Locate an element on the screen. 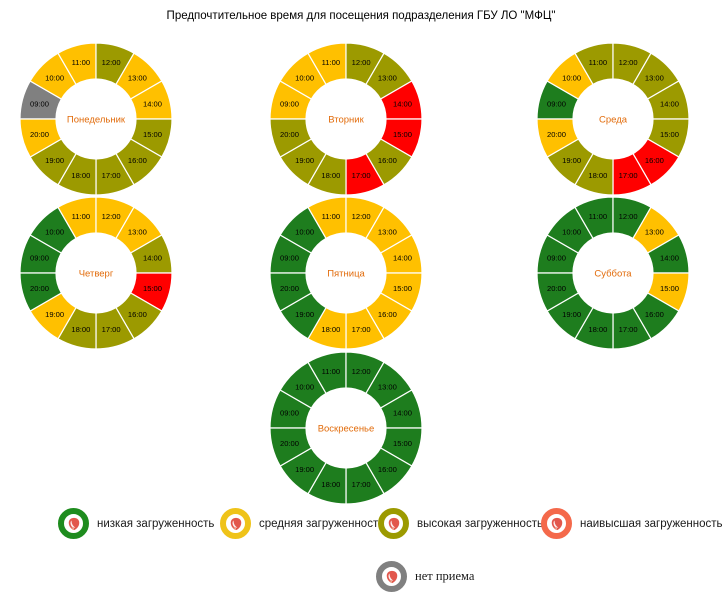 This screenshot has height=614, width=722. legend-label-medium: средняя загруженность is located at coordinates (322, 523).